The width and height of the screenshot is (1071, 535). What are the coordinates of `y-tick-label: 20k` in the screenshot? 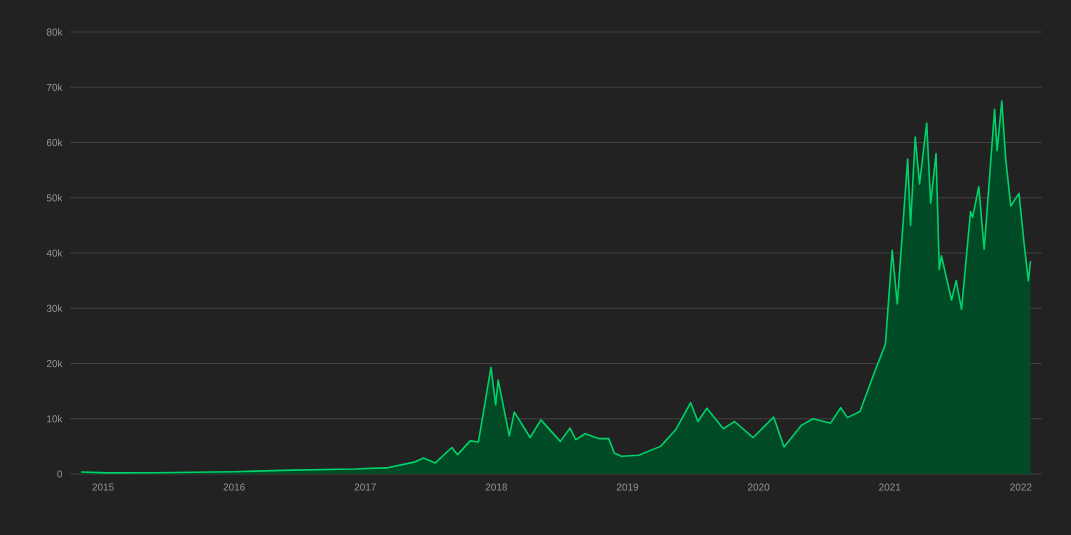 It's located at (54, 363).